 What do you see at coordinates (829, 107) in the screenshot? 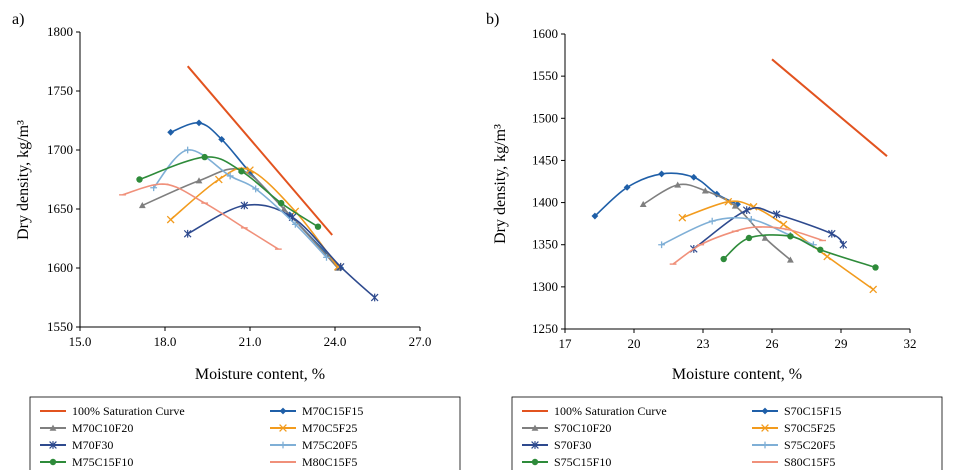
I see `chart-b-series-100-saturation-curve` at bounding box center [829, 107].